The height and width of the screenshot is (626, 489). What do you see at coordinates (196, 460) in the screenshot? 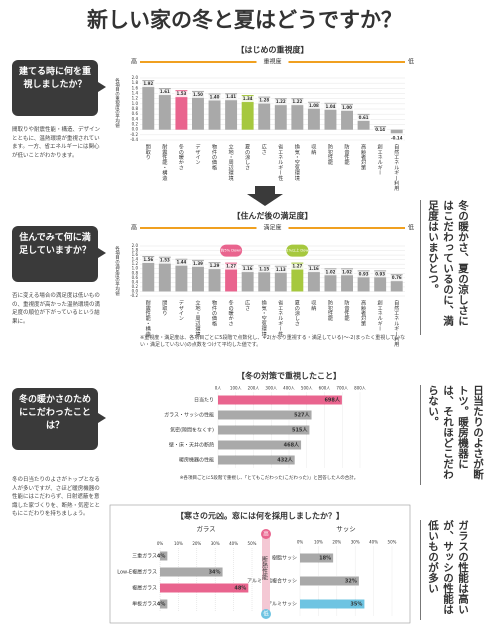
I see `category-label: 暖房機器の性能` at bounding box center [196, 460].